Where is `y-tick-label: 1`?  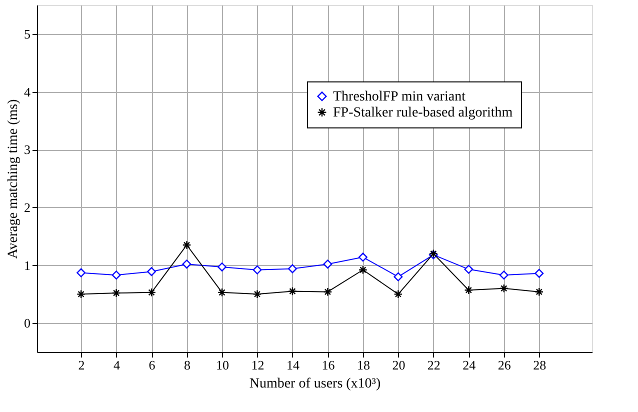
y-tick-label: 1 is located at coordinates (27, 265).